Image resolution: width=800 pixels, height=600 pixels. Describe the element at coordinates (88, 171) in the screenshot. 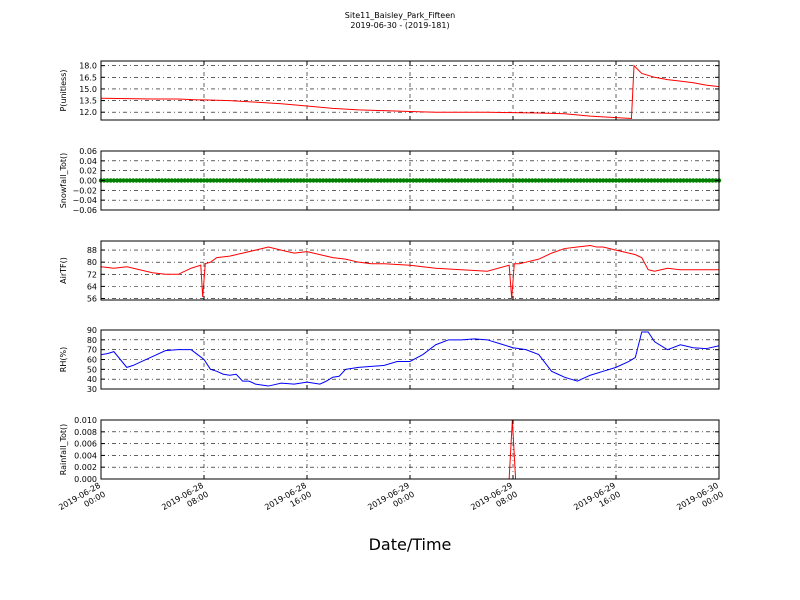

I see `y-tick-label: 0.02` at that location.